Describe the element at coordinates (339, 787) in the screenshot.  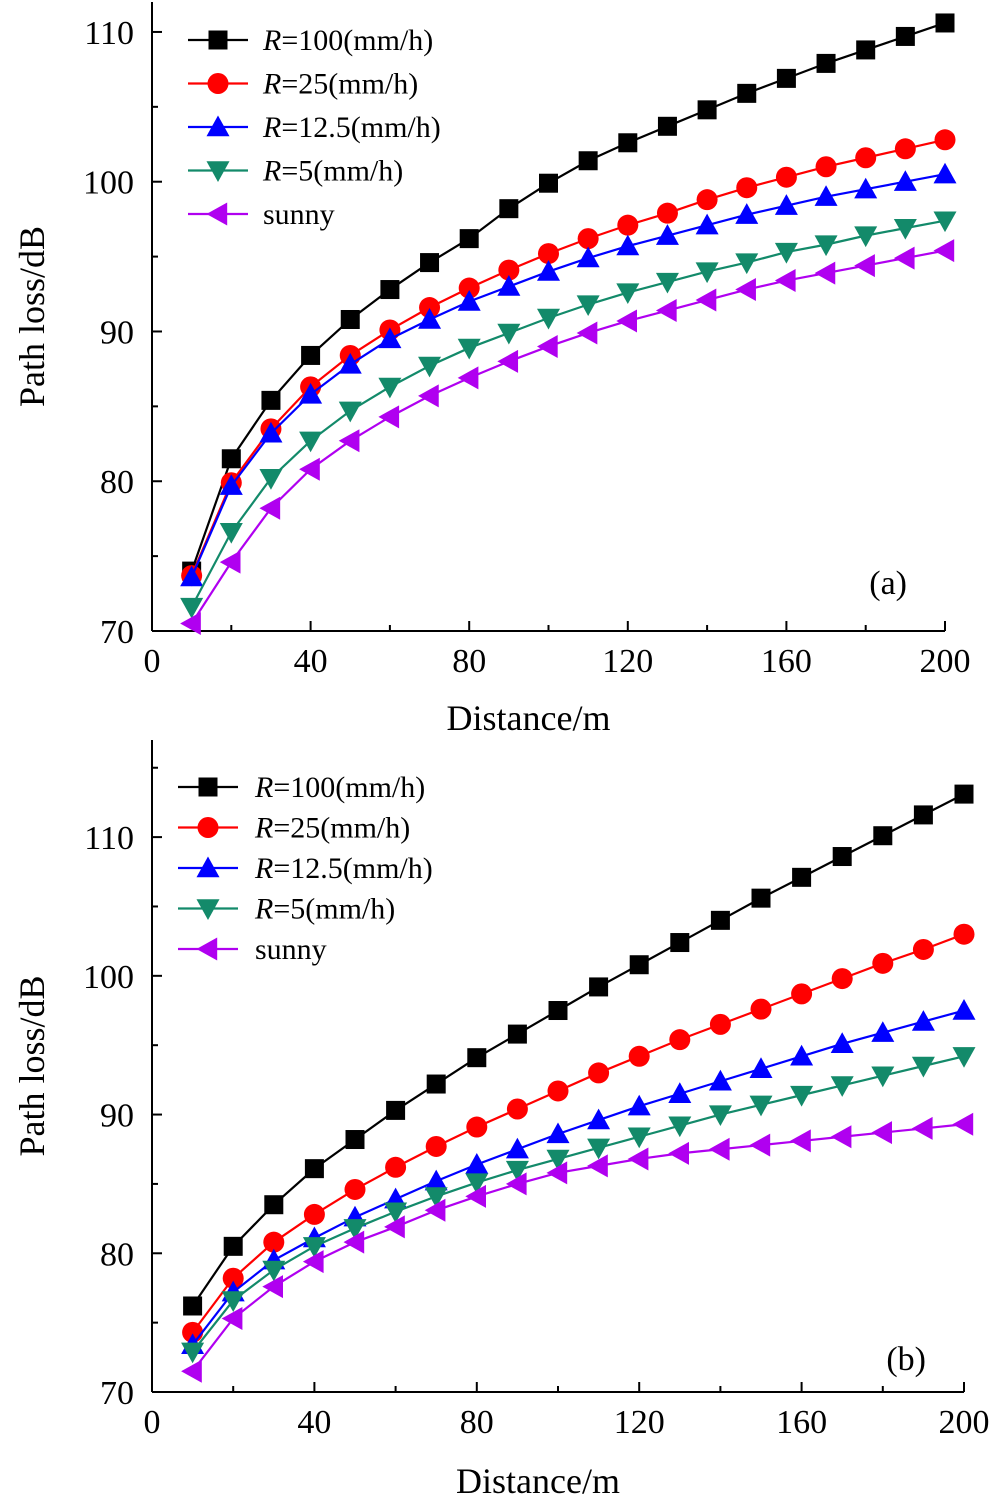
I see `legend-label: R=100(mm/h)` at that location.